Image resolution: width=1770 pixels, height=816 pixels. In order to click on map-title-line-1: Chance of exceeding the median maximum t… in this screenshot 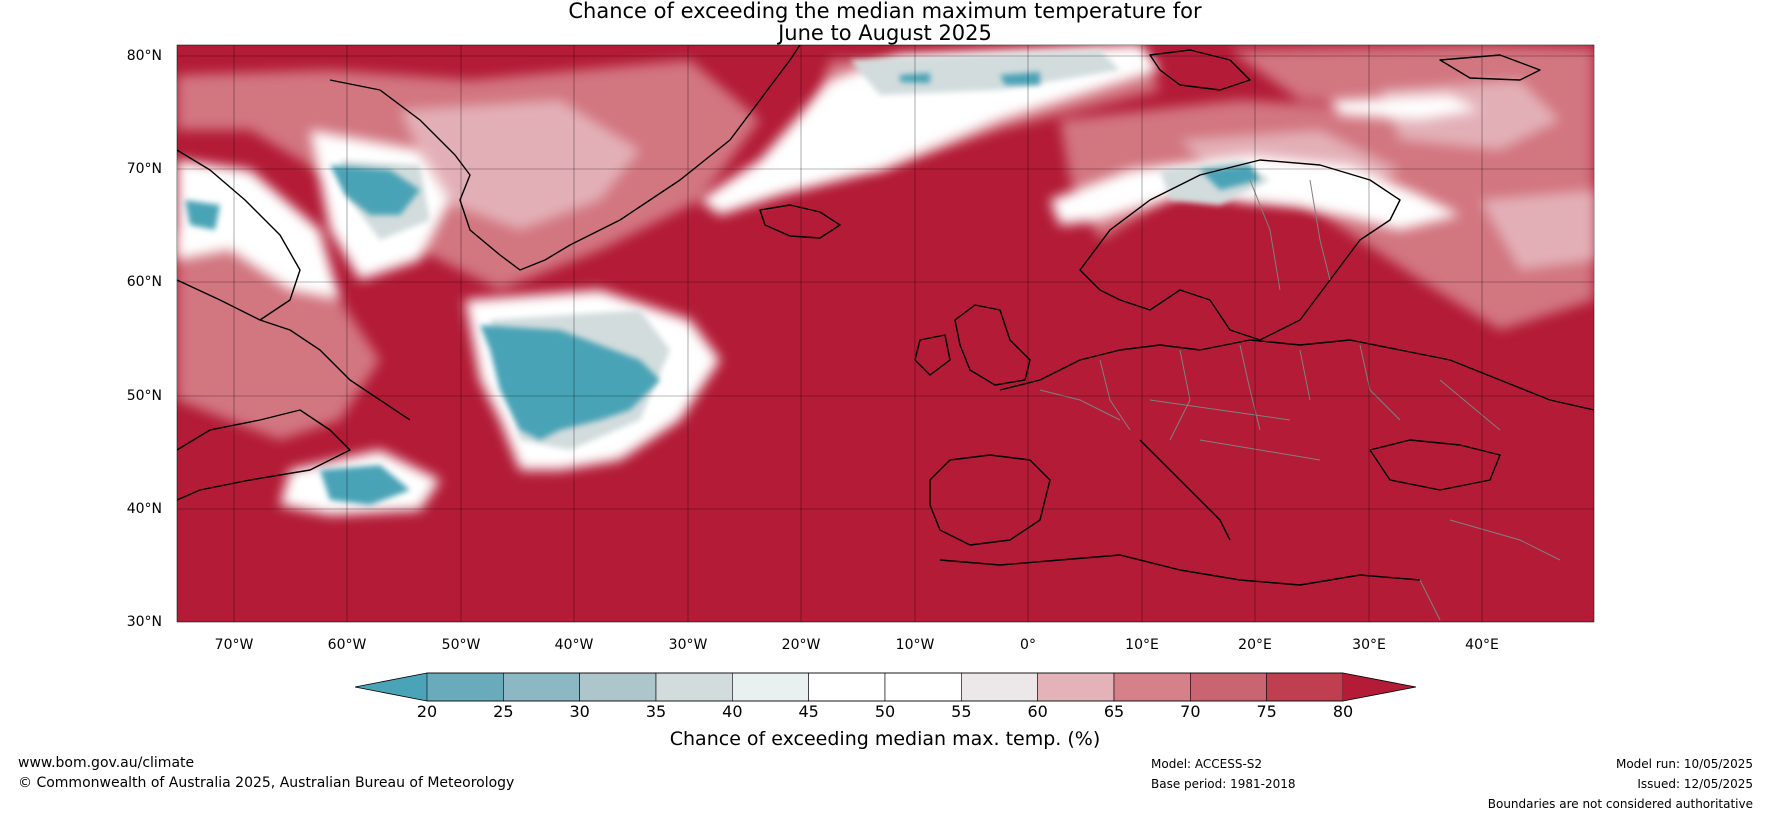, I will do `click(885, 11)`.